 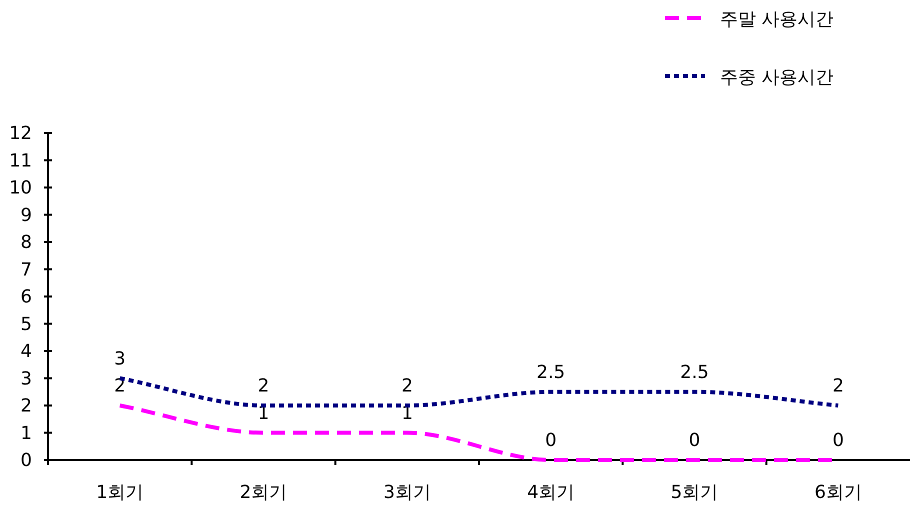 I want to click on y-tick-label: 10, so click(x=20, y=188).